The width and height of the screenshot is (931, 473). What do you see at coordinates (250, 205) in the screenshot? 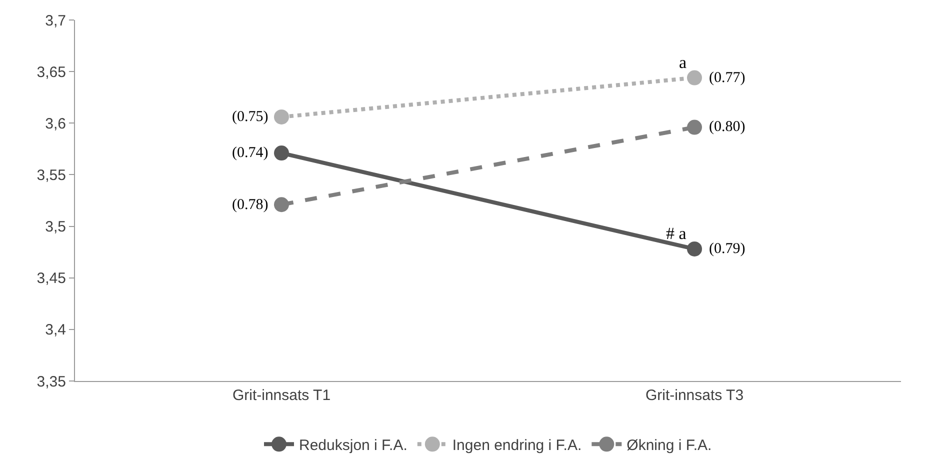
I see `annotation: (0.78)` at bounding box center [250, 205].